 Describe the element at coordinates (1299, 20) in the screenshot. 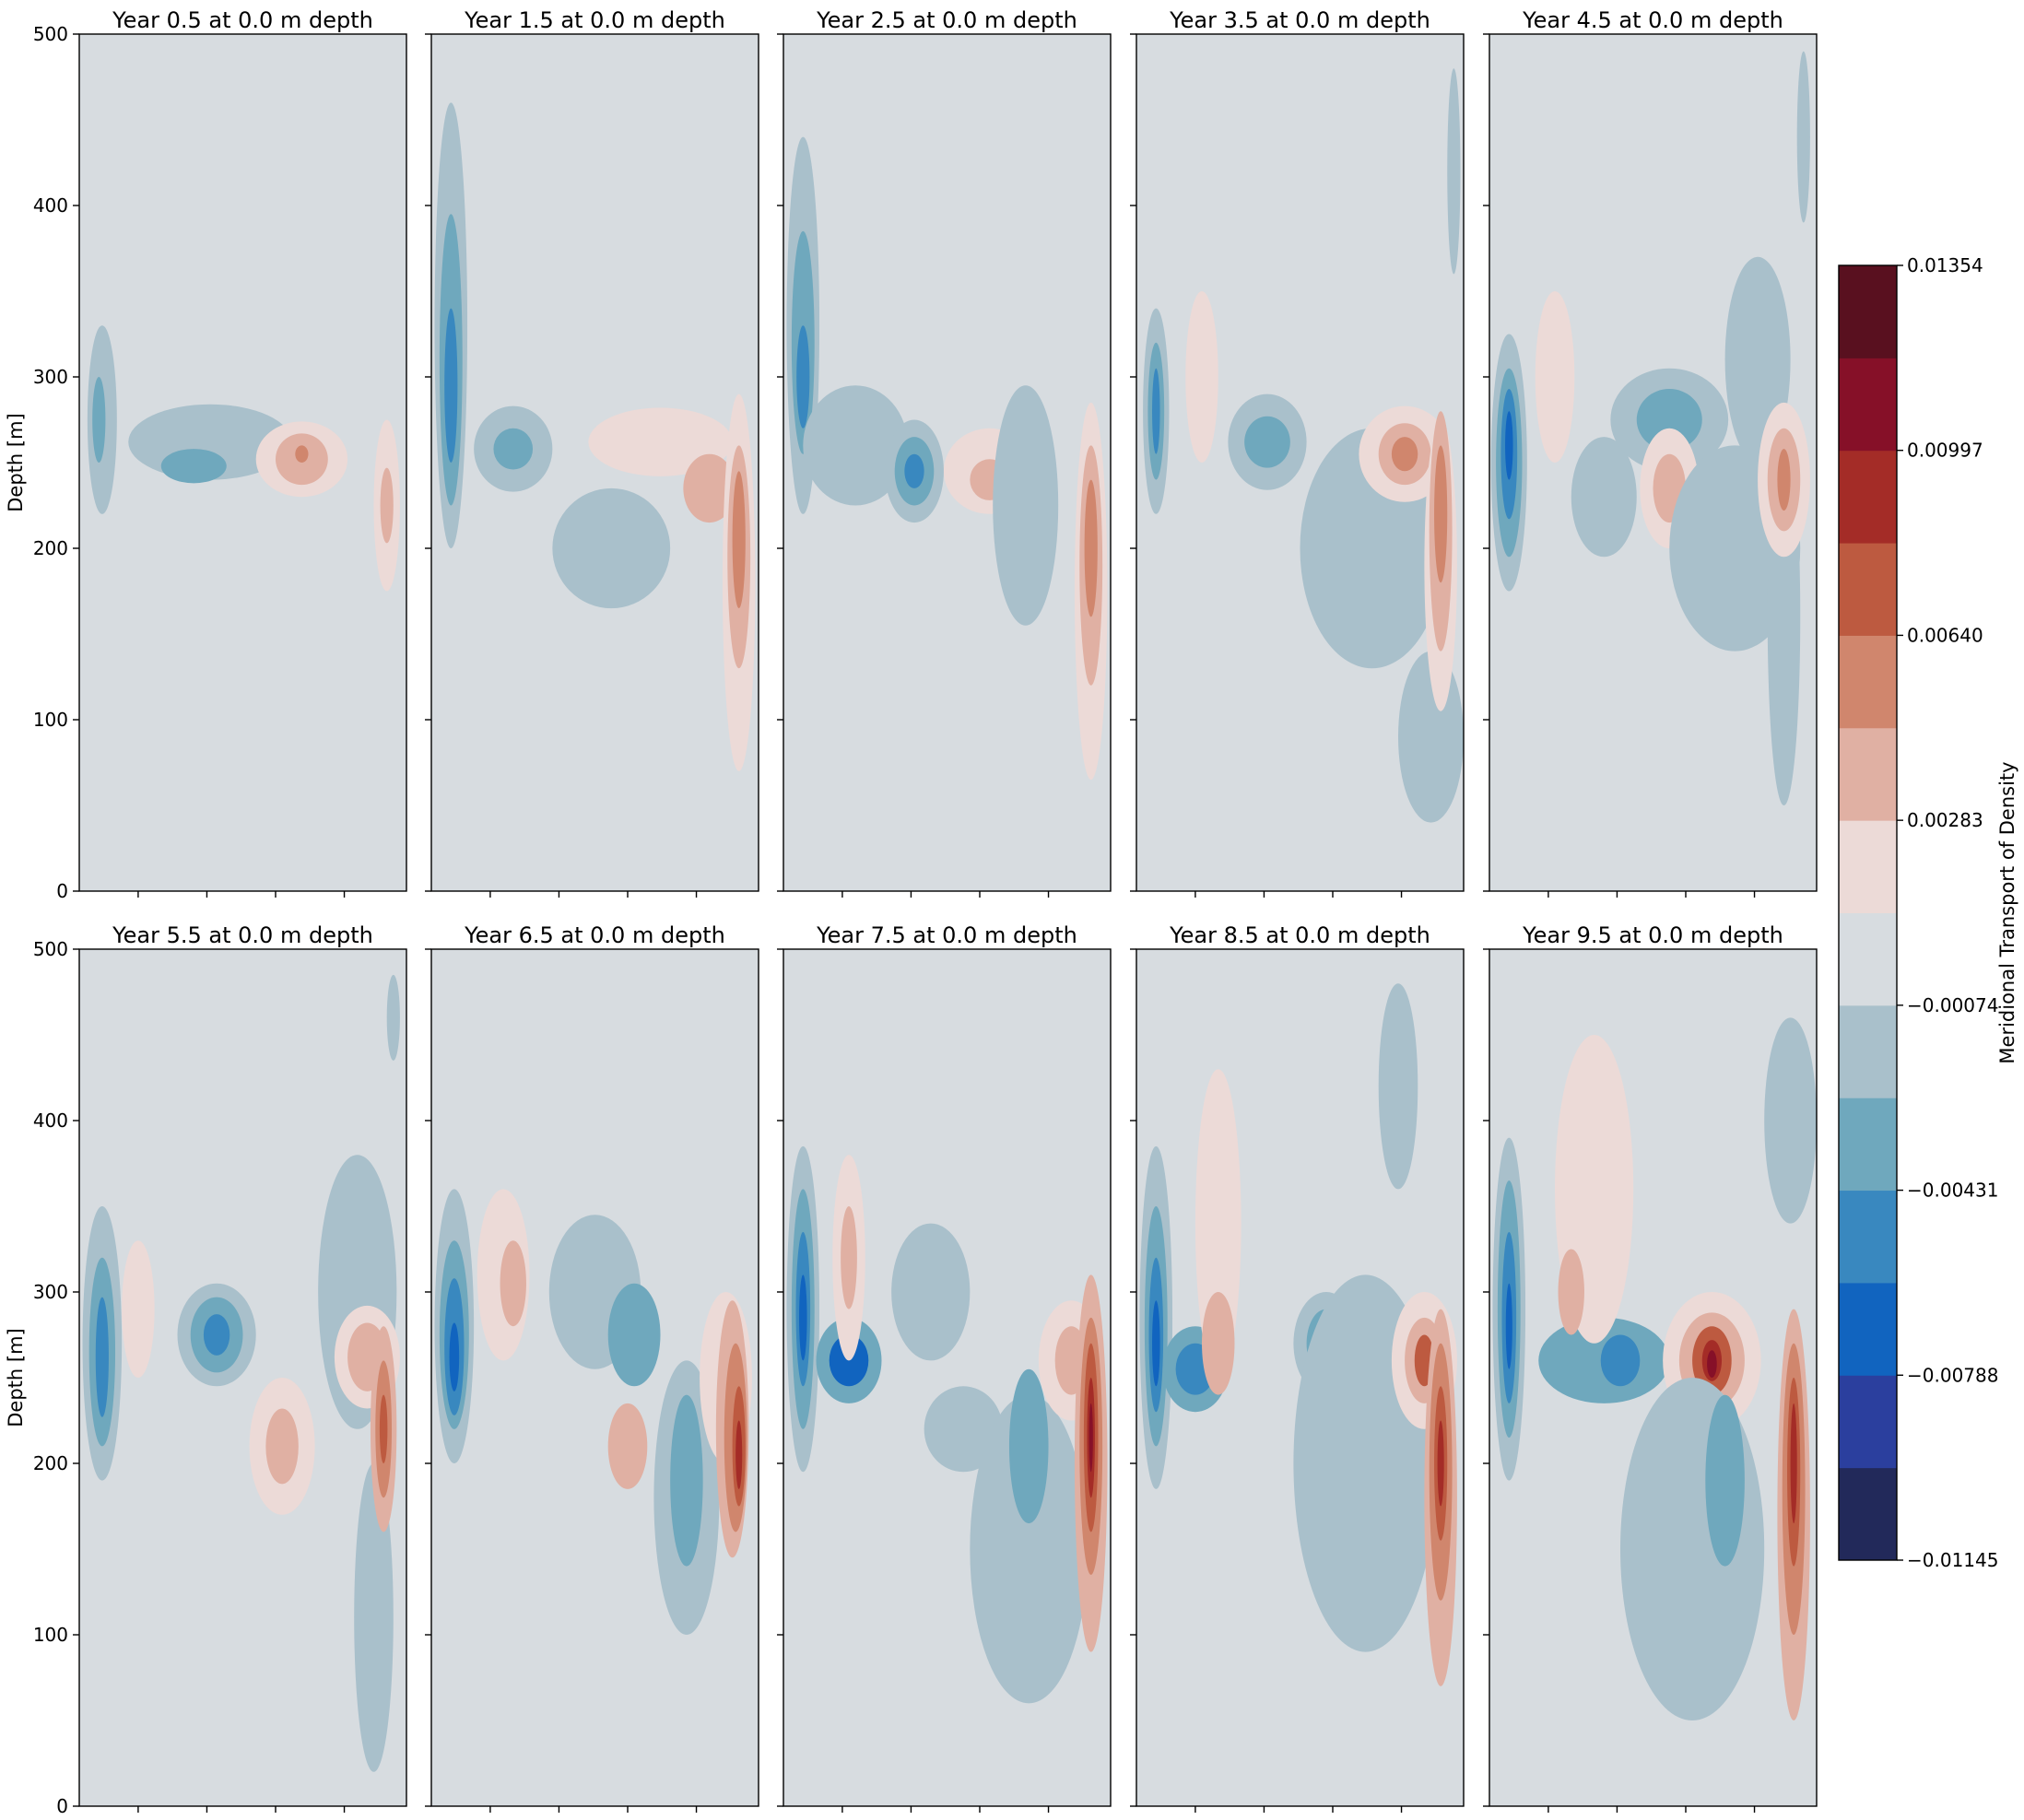

I see `panel-title: Year 3.5 at 0.0 m depth` at that location.